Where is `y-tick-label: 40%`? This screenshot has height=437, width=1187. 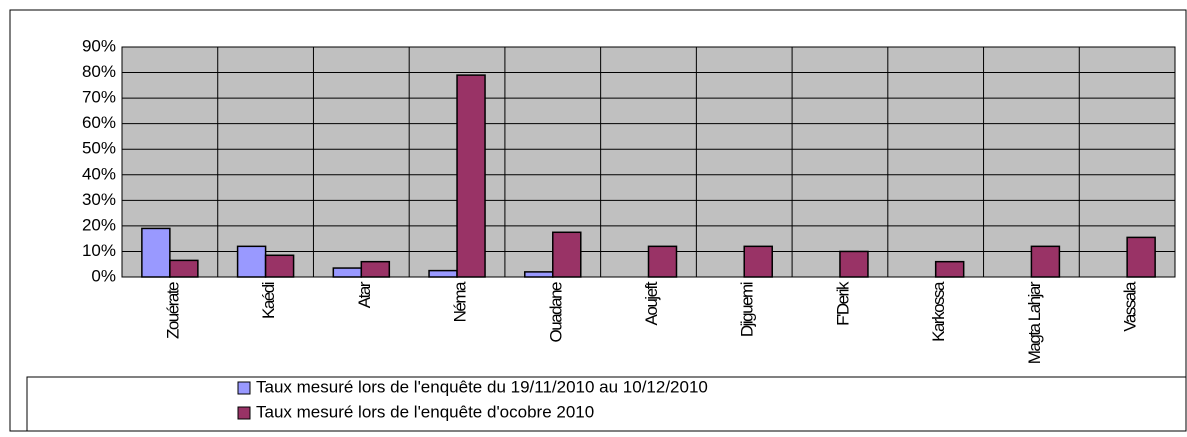 y-tick-label: 40% is located at coordinates (99, 173).